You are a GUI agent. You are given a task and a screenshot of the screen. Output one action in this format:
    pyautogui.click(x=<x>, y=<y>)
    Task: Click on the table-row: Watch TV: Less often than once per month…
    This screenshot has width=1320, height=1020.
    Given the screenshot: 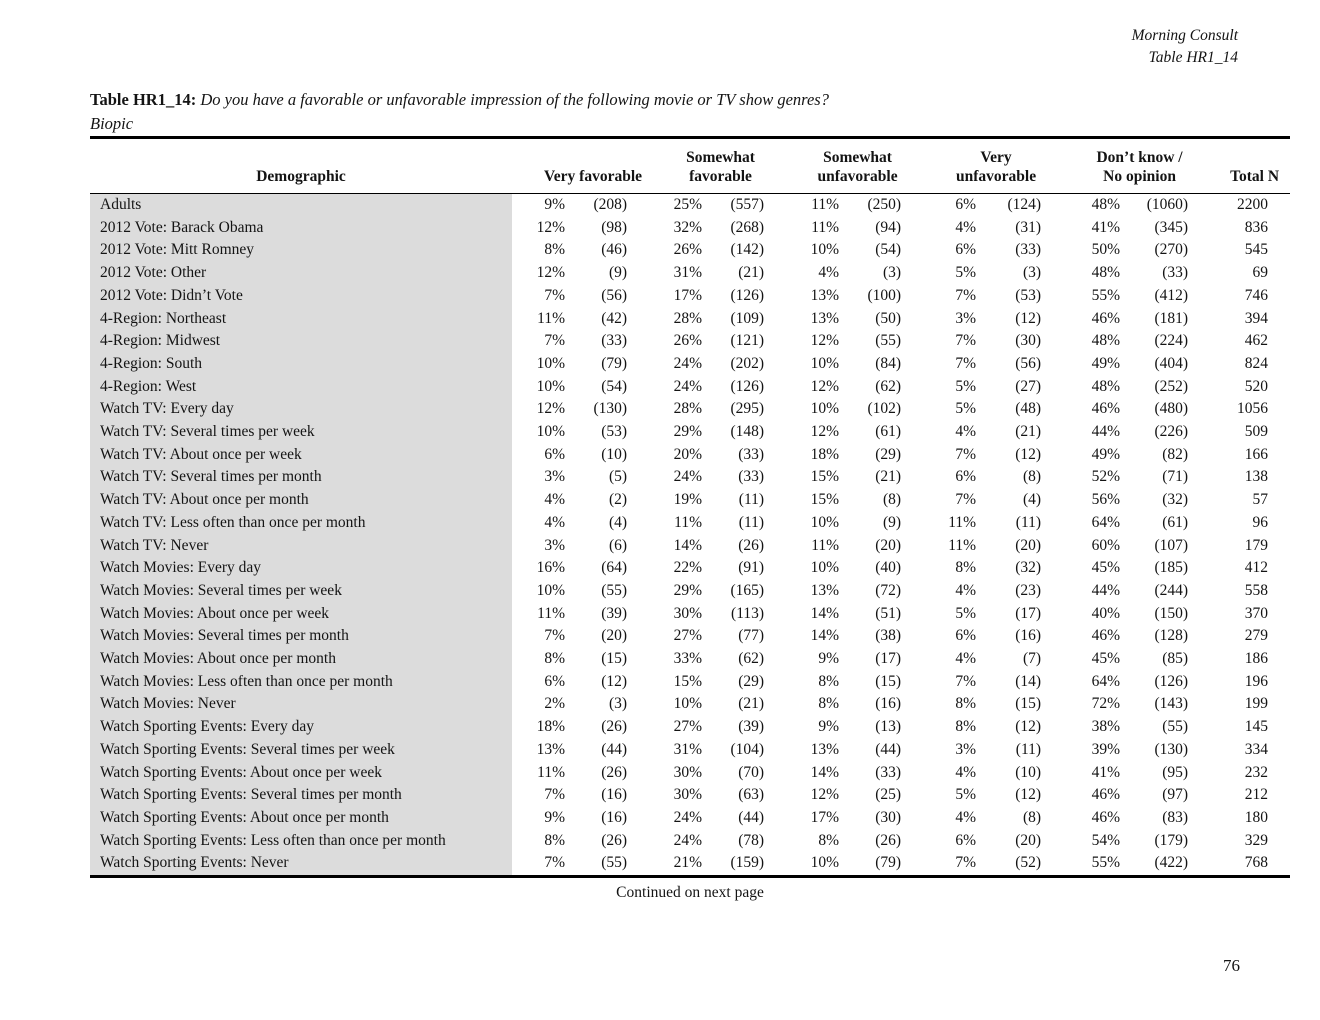 What is the action you would take?
    pyautogui.click(x=690, y=523)
    